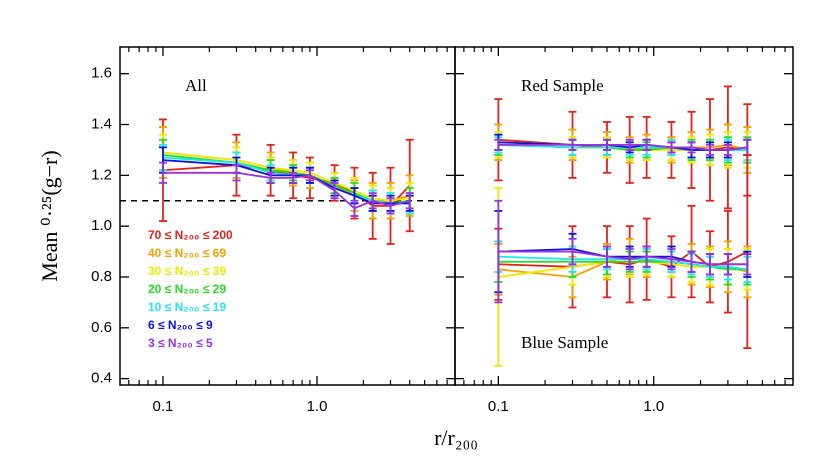 Image resolution: width=830 pixels, height=461 pixels. What do you see at coordinates (190, 235) in the screenshot?
I see `legend-label: 70 ≤ N₂₀₀ ≤ 200` at bounding box center [190, 235].